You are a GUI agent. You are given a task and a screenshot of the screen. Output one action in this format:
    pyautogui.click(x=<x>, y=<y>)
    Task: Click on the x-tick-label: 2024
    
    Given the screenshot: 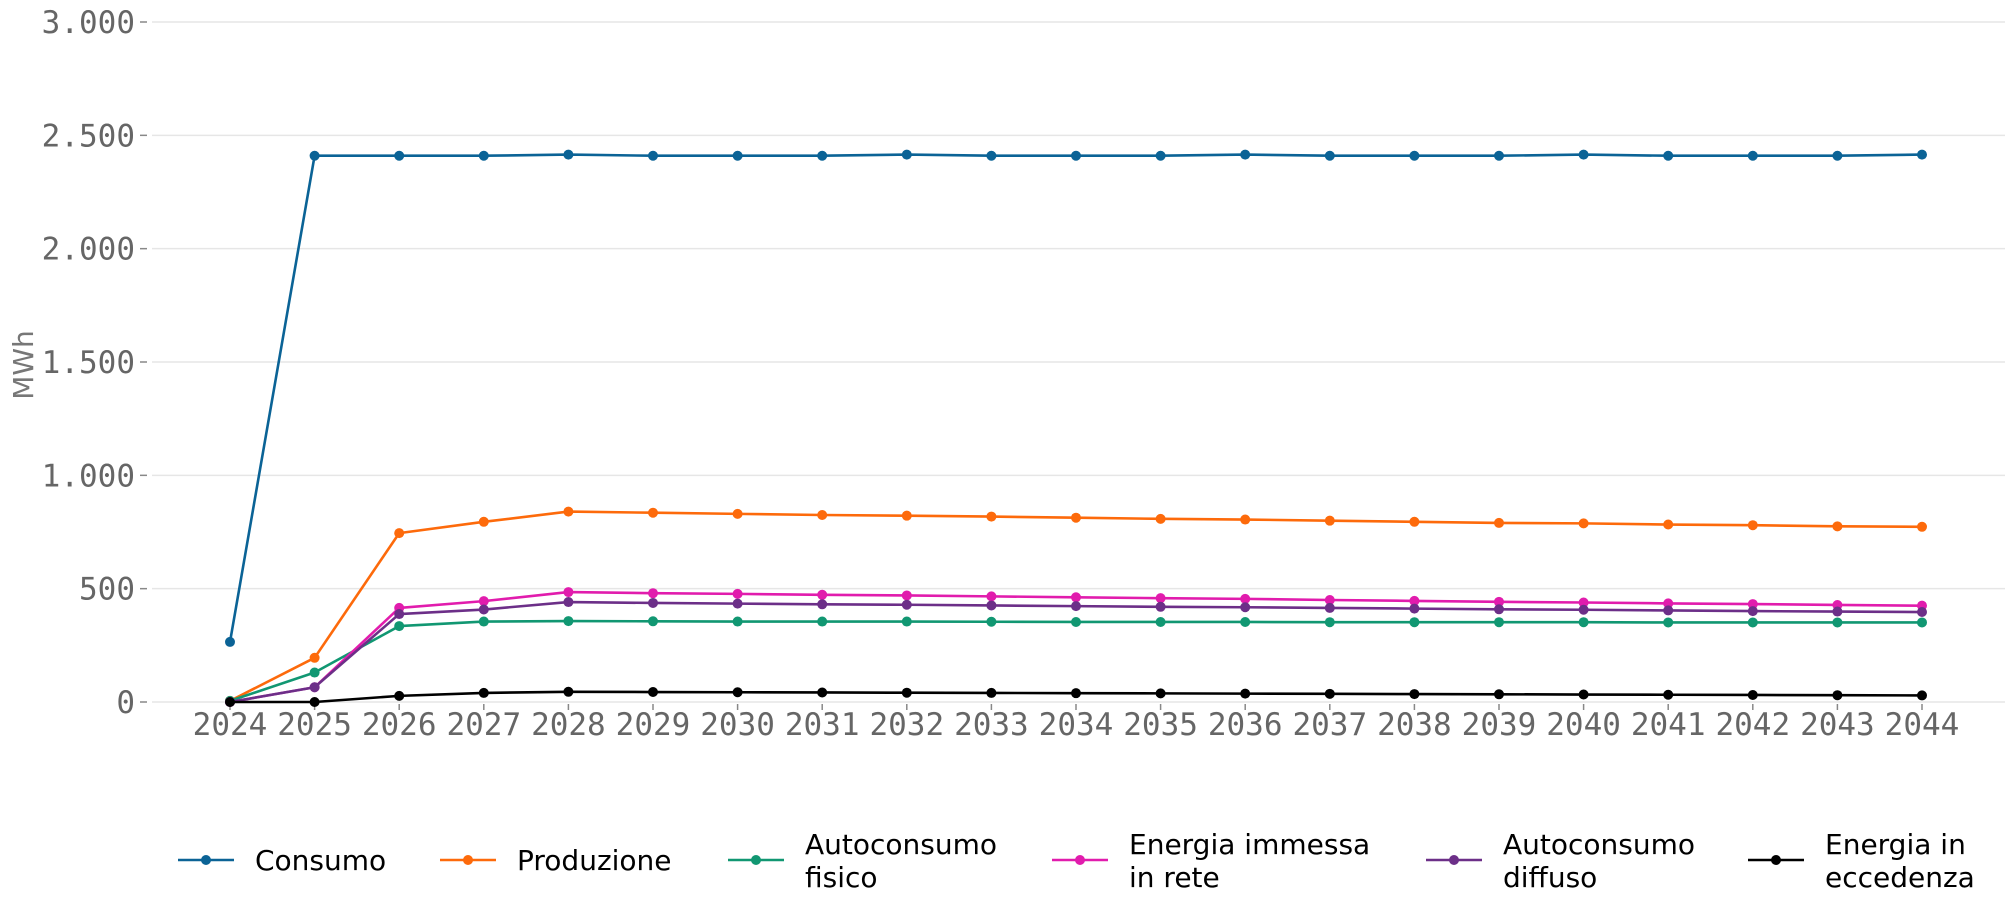 What is the action you would take?
    pyautogui.click(x=230, y=725)
    